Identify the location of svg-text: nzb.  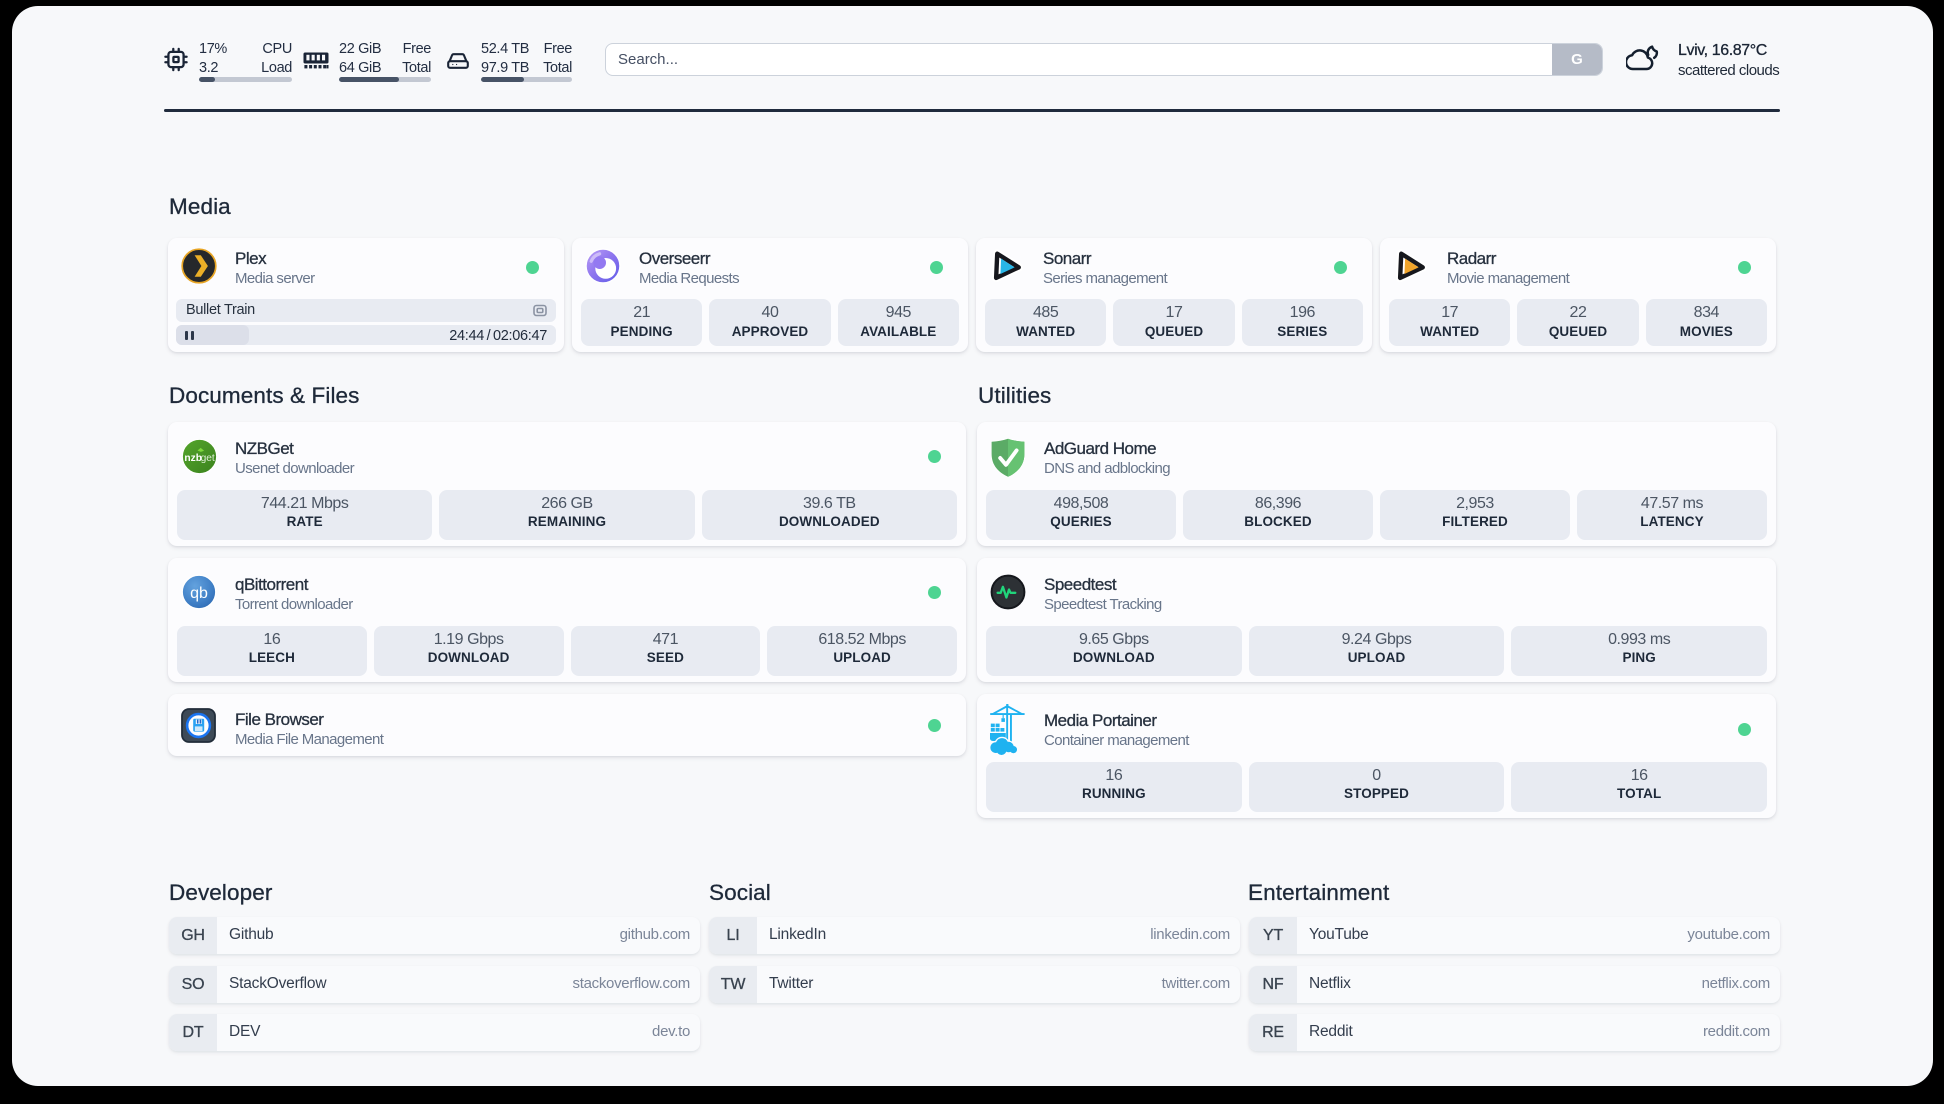
(193, 458).